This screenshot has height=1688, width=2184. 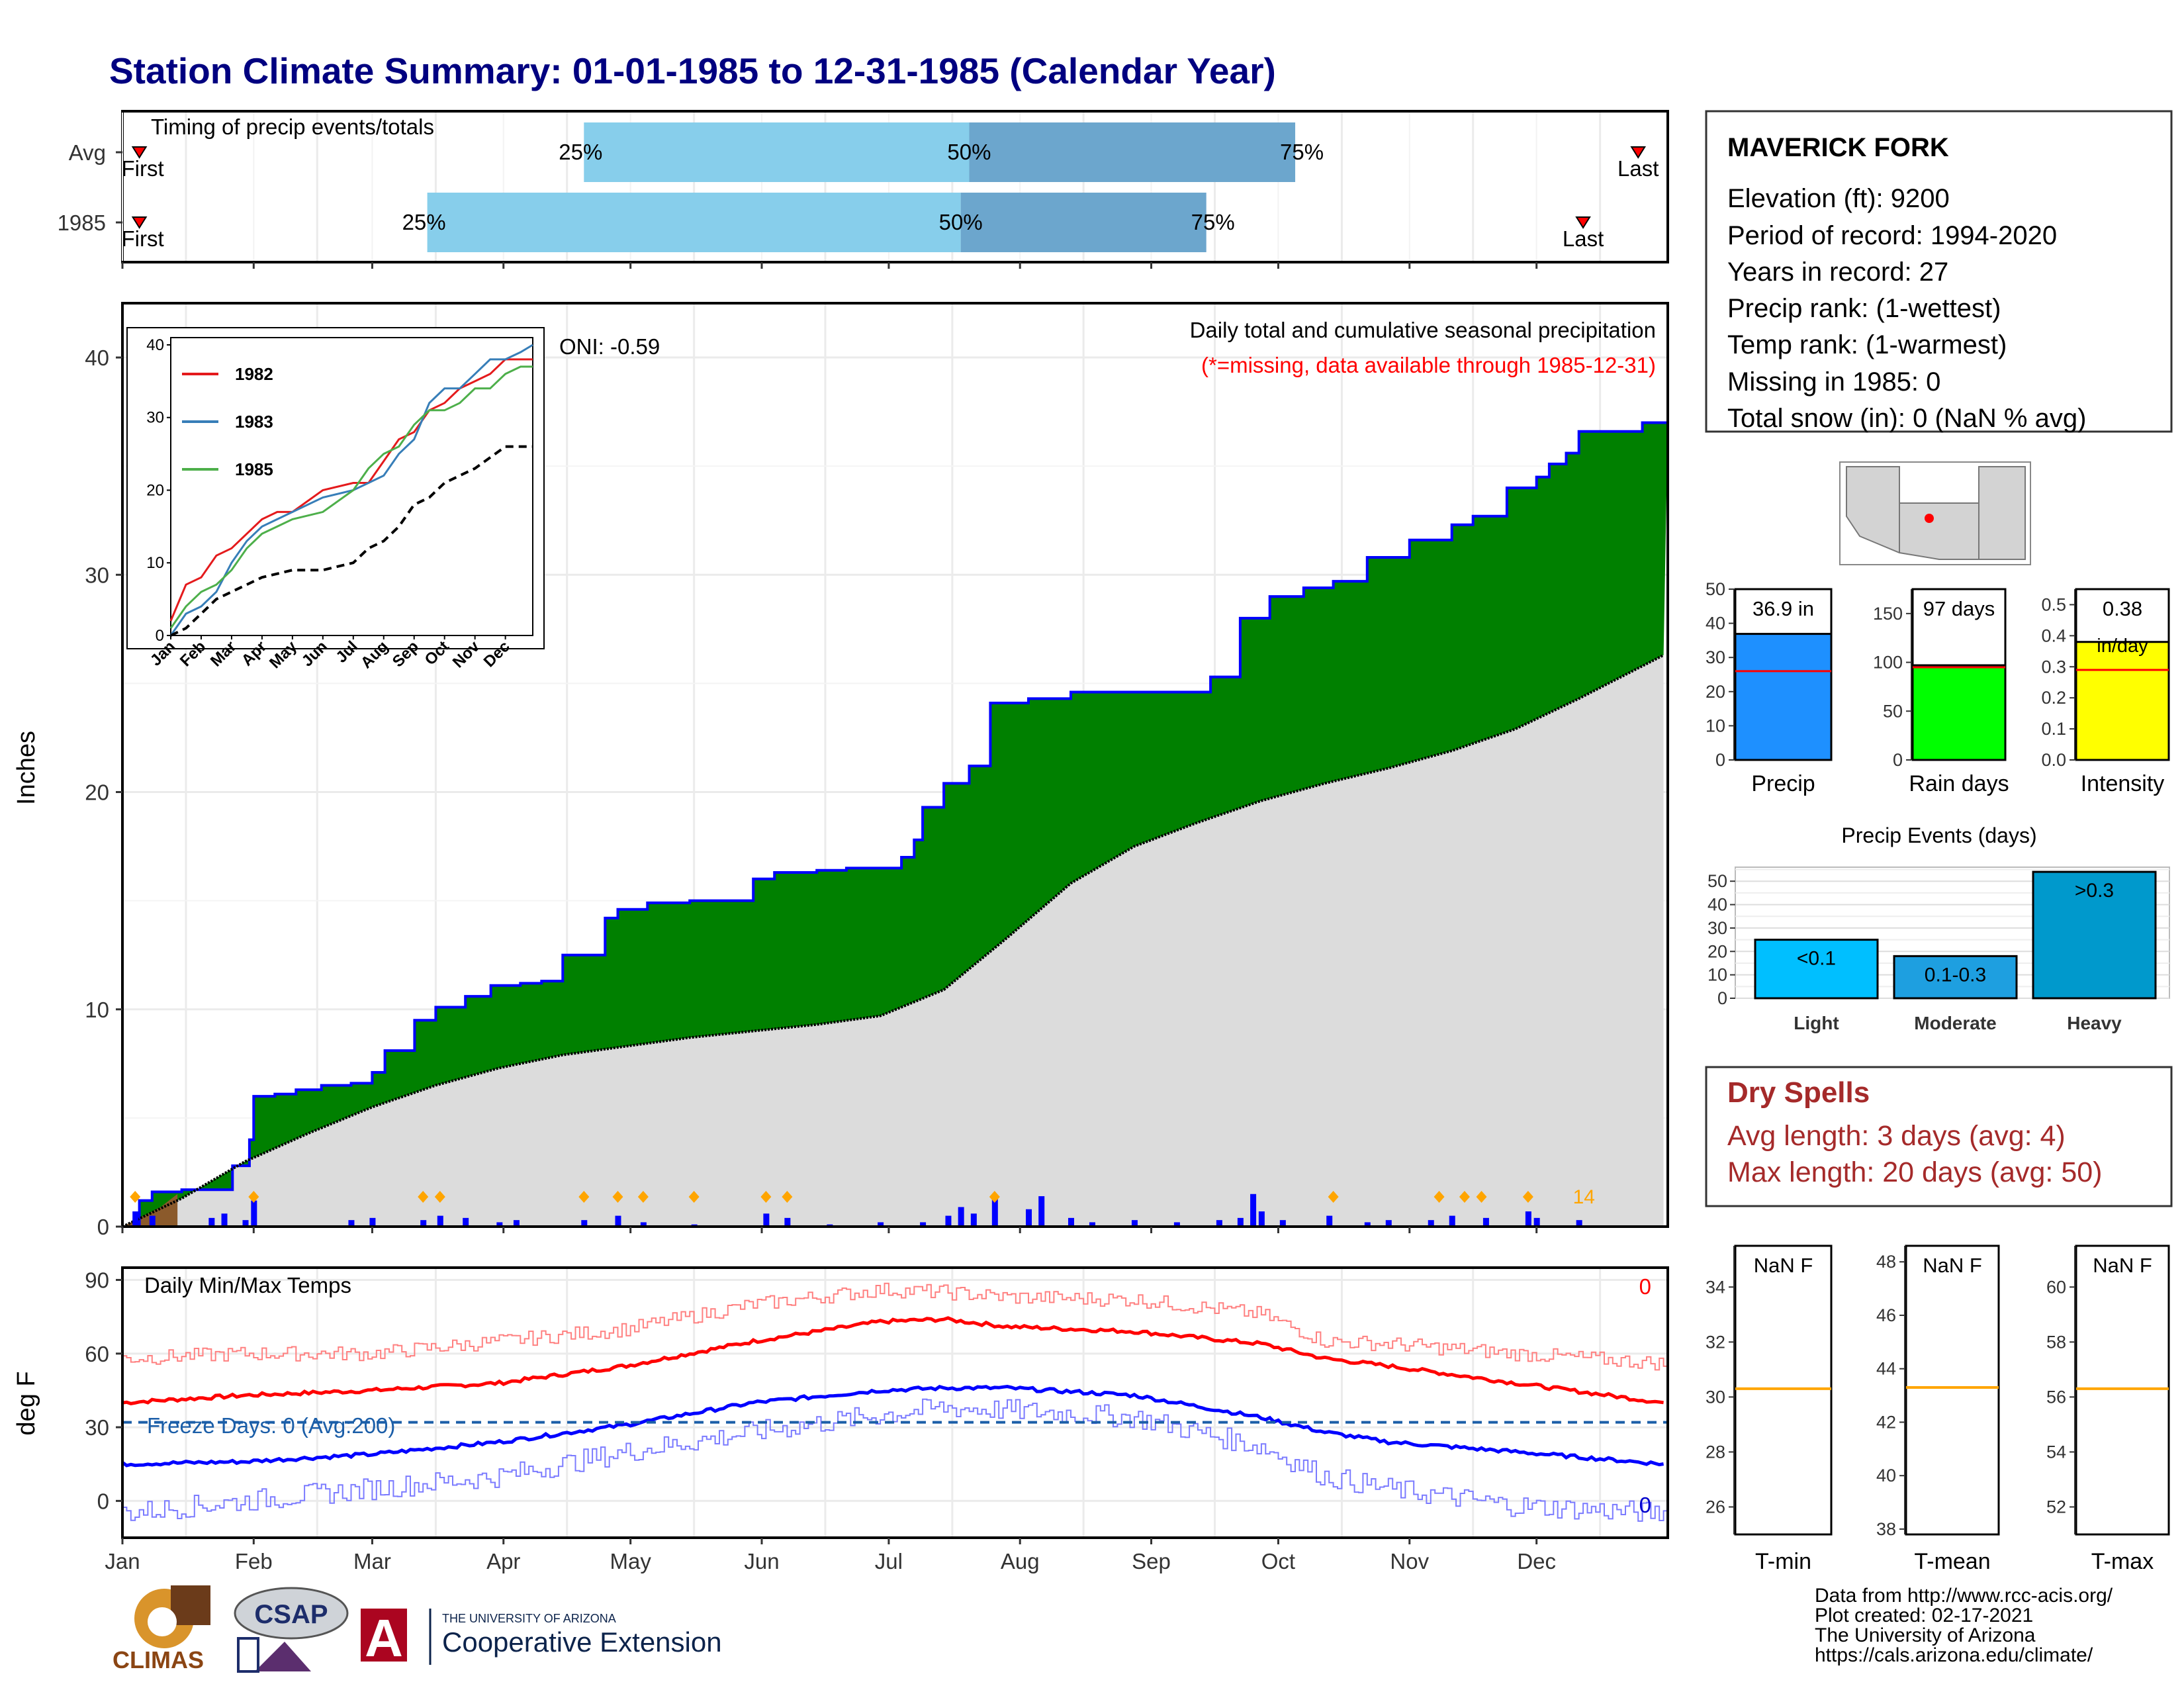 I want to click on temp-lines, so click(x=894, y=1402).